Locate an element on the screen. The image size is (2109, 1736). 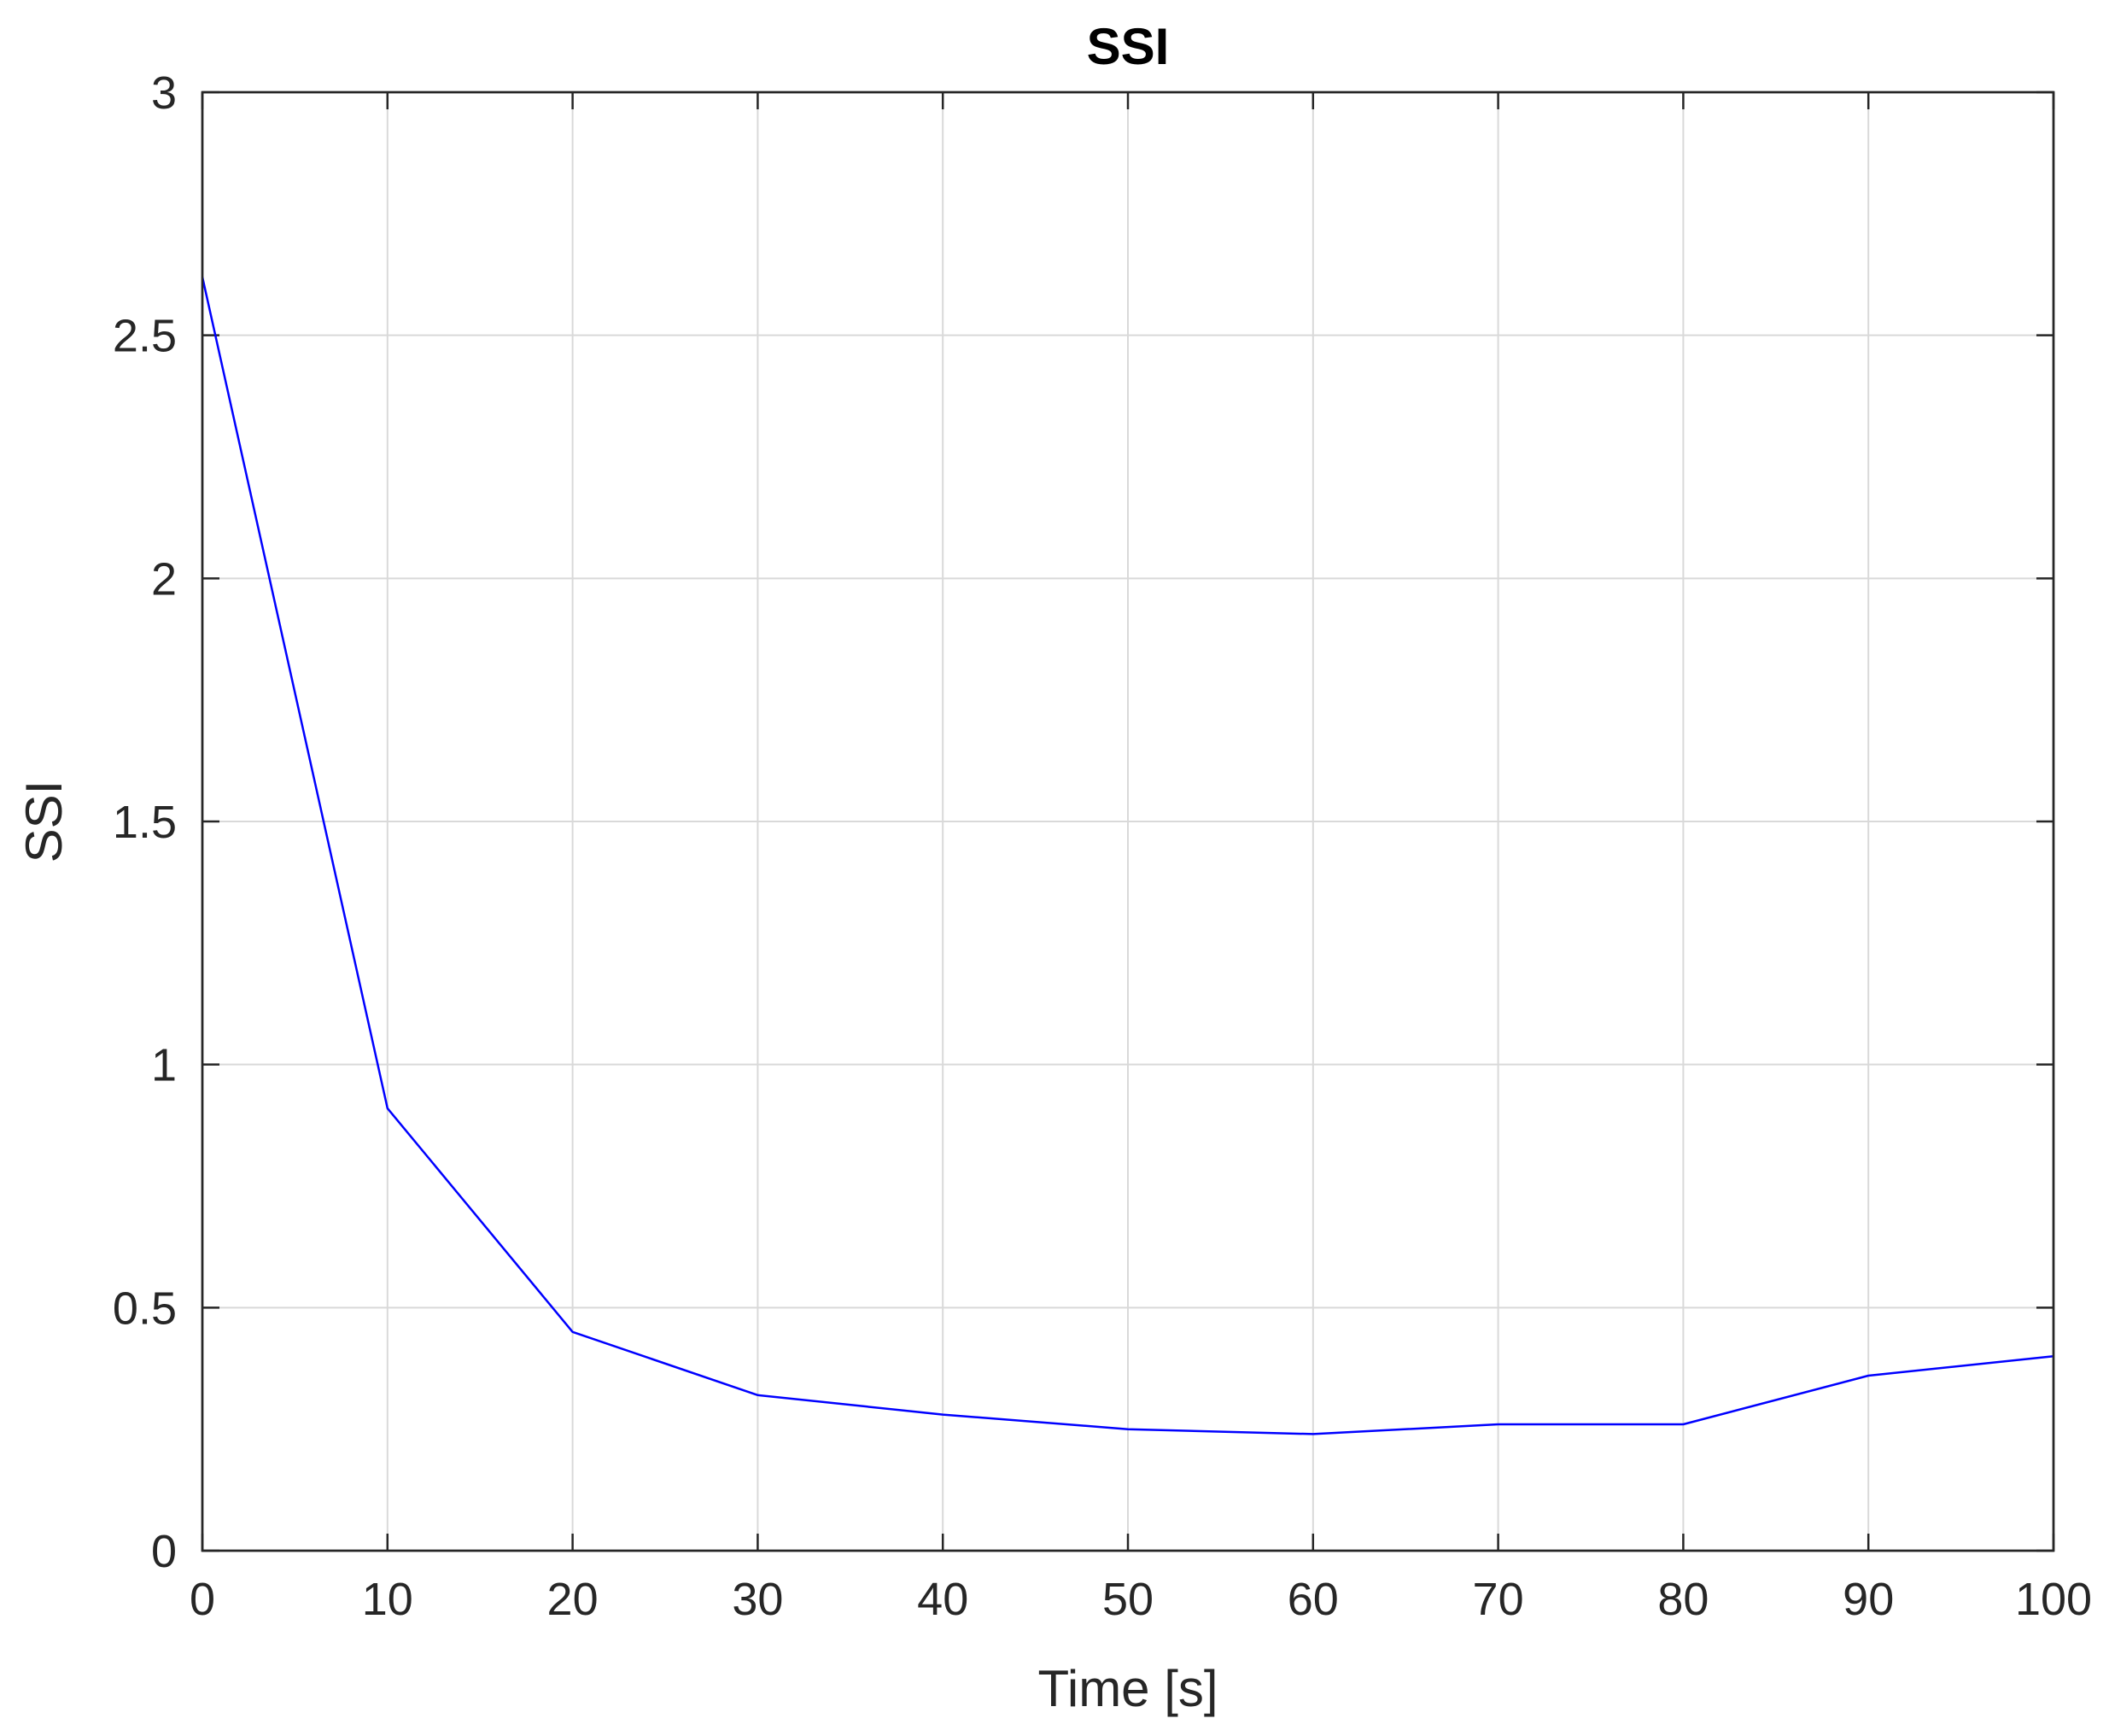
y-tick-label: 1 is located at coordinates (164, 1065).